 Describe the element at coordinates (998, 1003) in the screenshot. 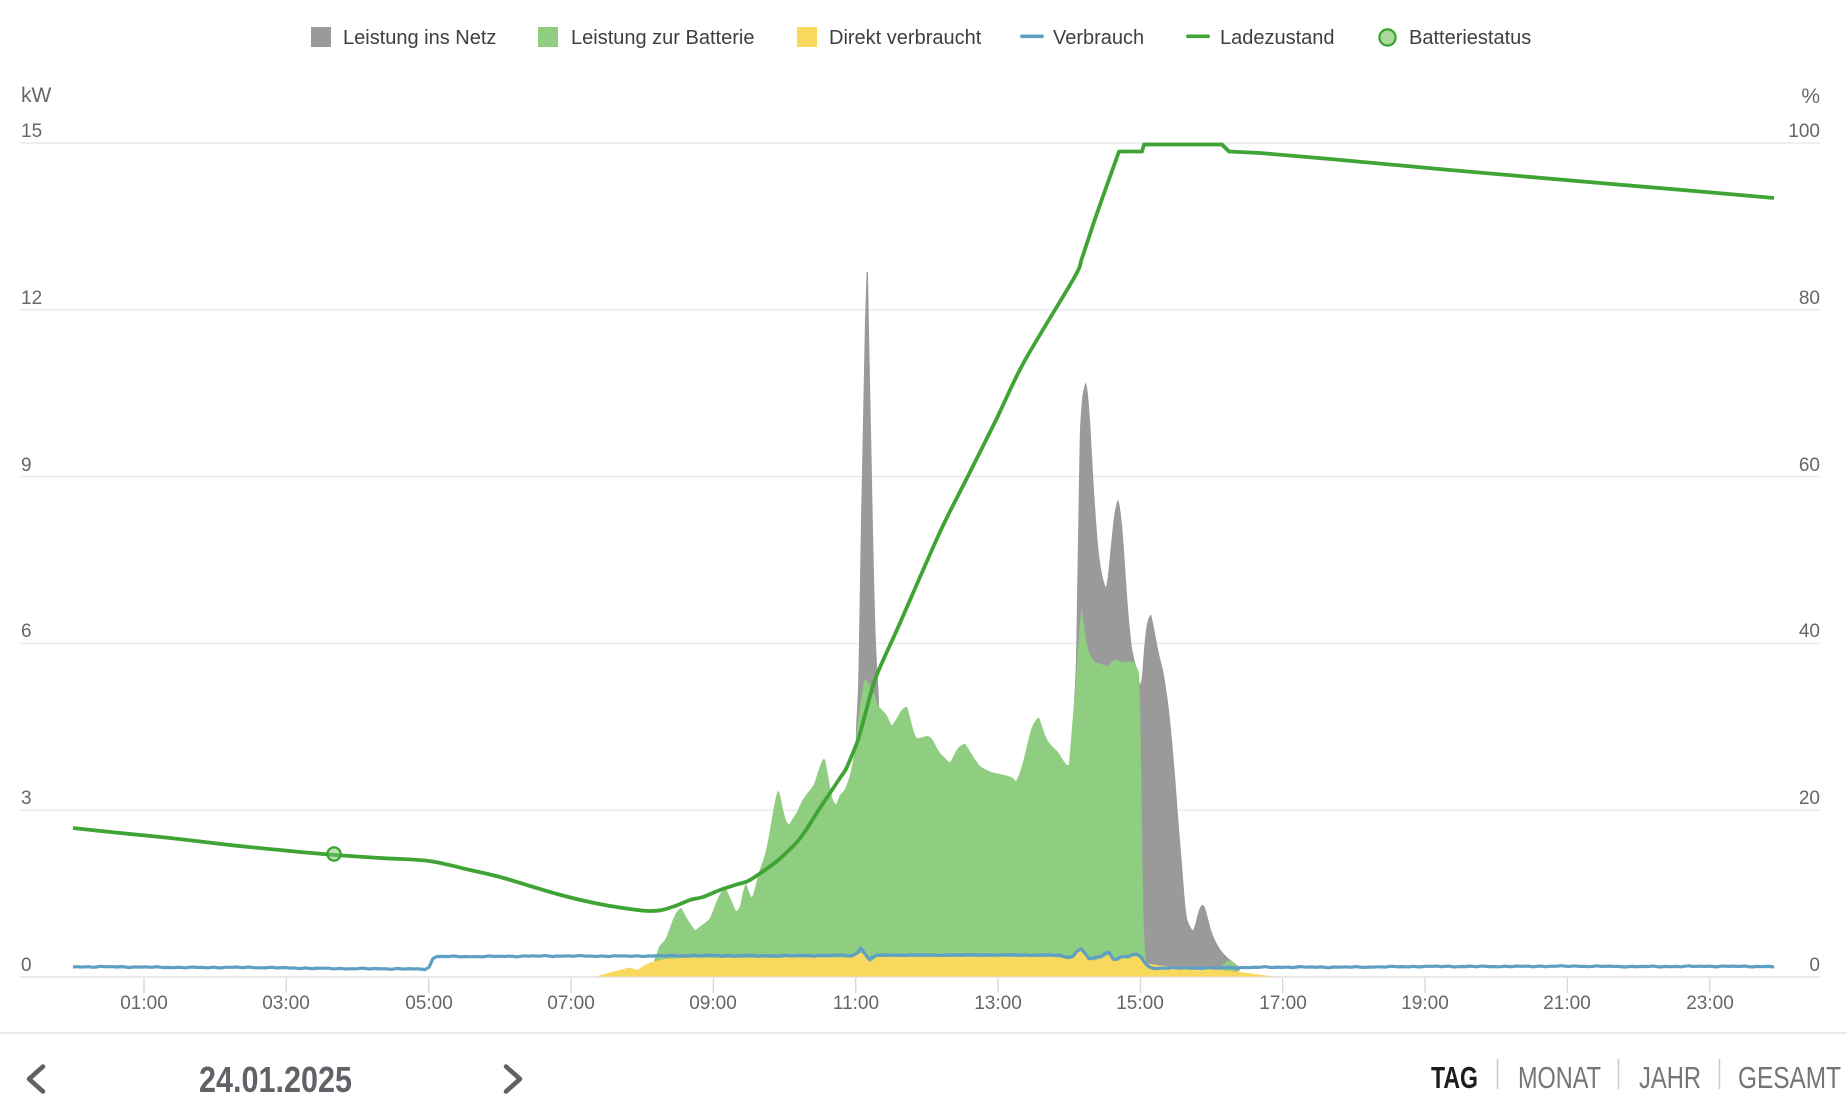

I see `svg-text: 13:00` at that location.